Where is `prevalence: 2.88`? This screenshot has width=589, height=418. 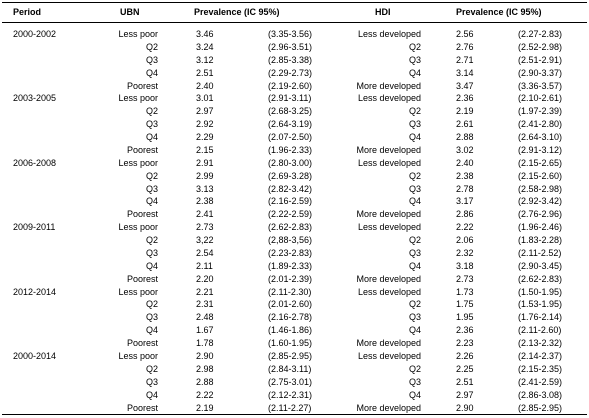
prevalence: 2.88 is located at coordinates (205, 381).